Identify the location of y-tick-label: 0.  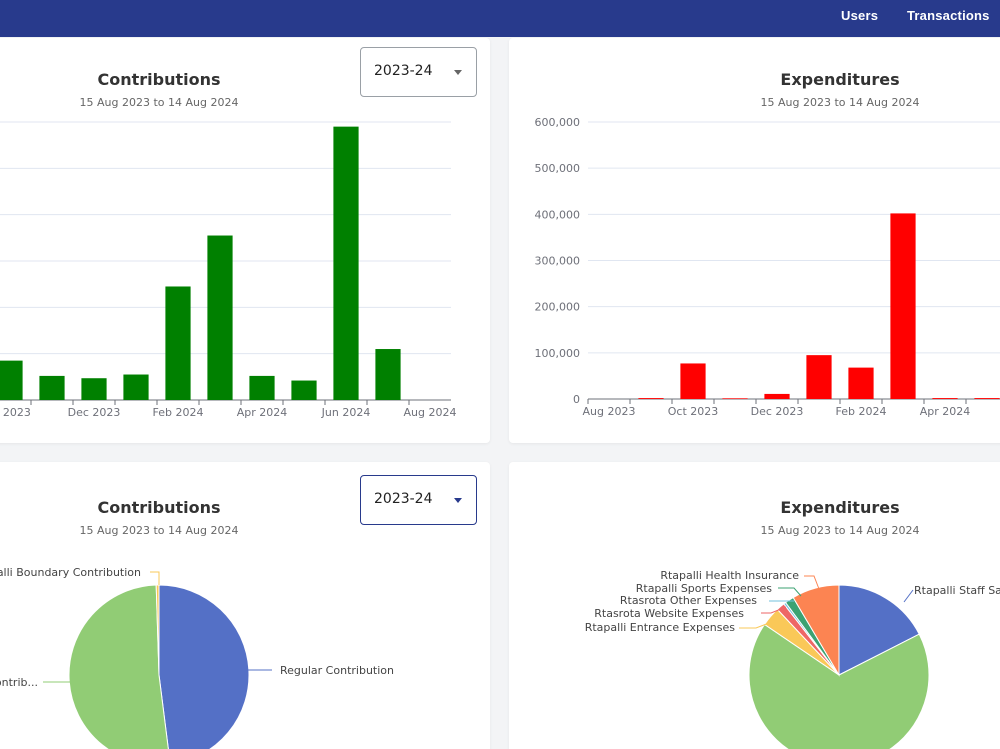
(576, 399).